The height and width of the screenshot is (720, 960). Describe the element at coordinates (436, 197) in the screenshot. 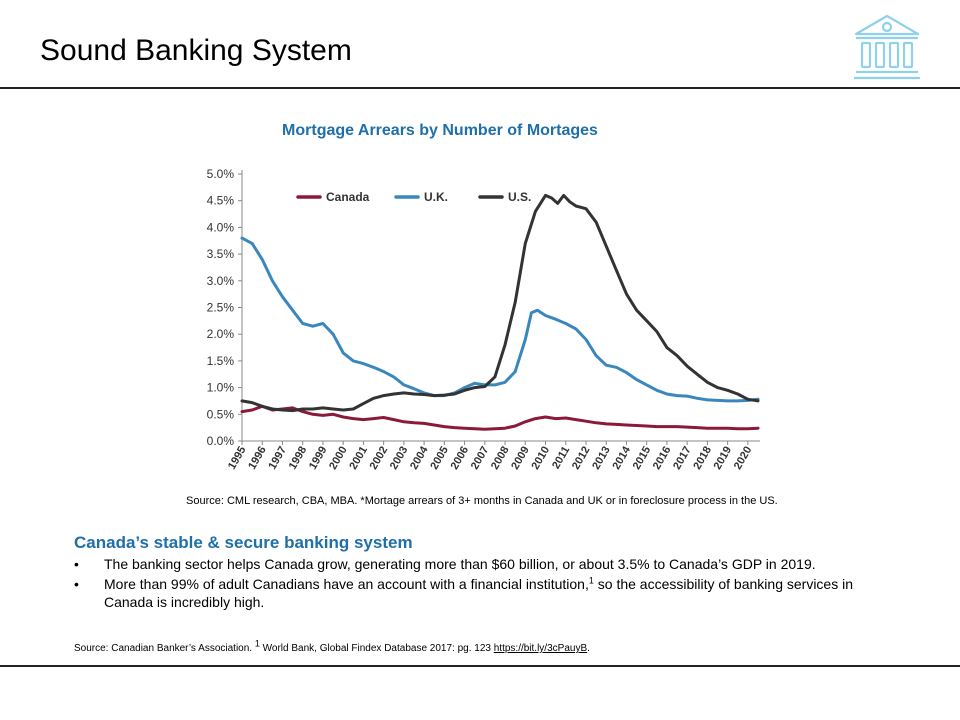

I see `legend-label: U.K.` at that location.